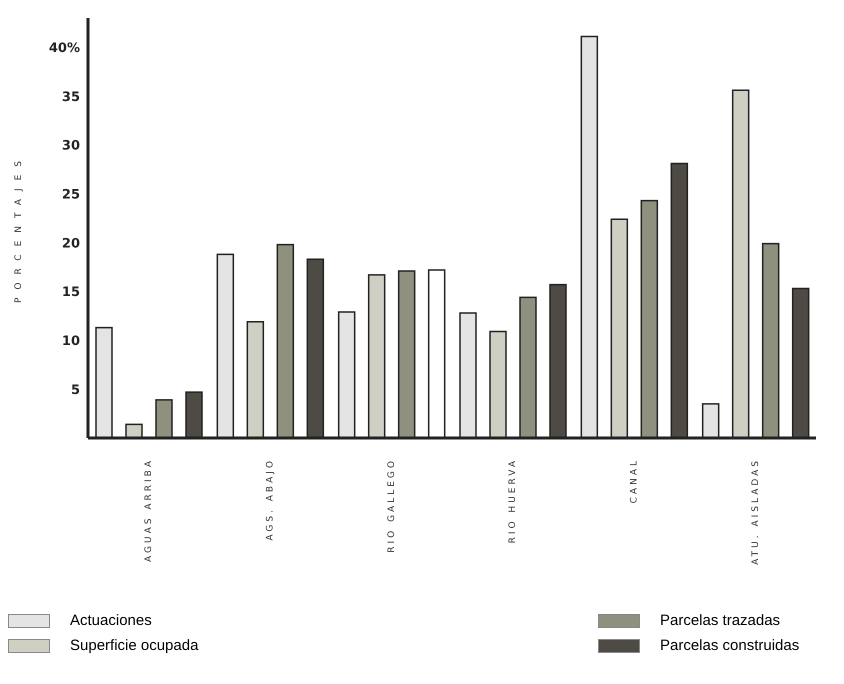 This screenshot has width=844, height=684. What do you see at coordinates (71, 97) in the screenshot?
I see `y-tick-label: 35` at bounding box center [71, 97].